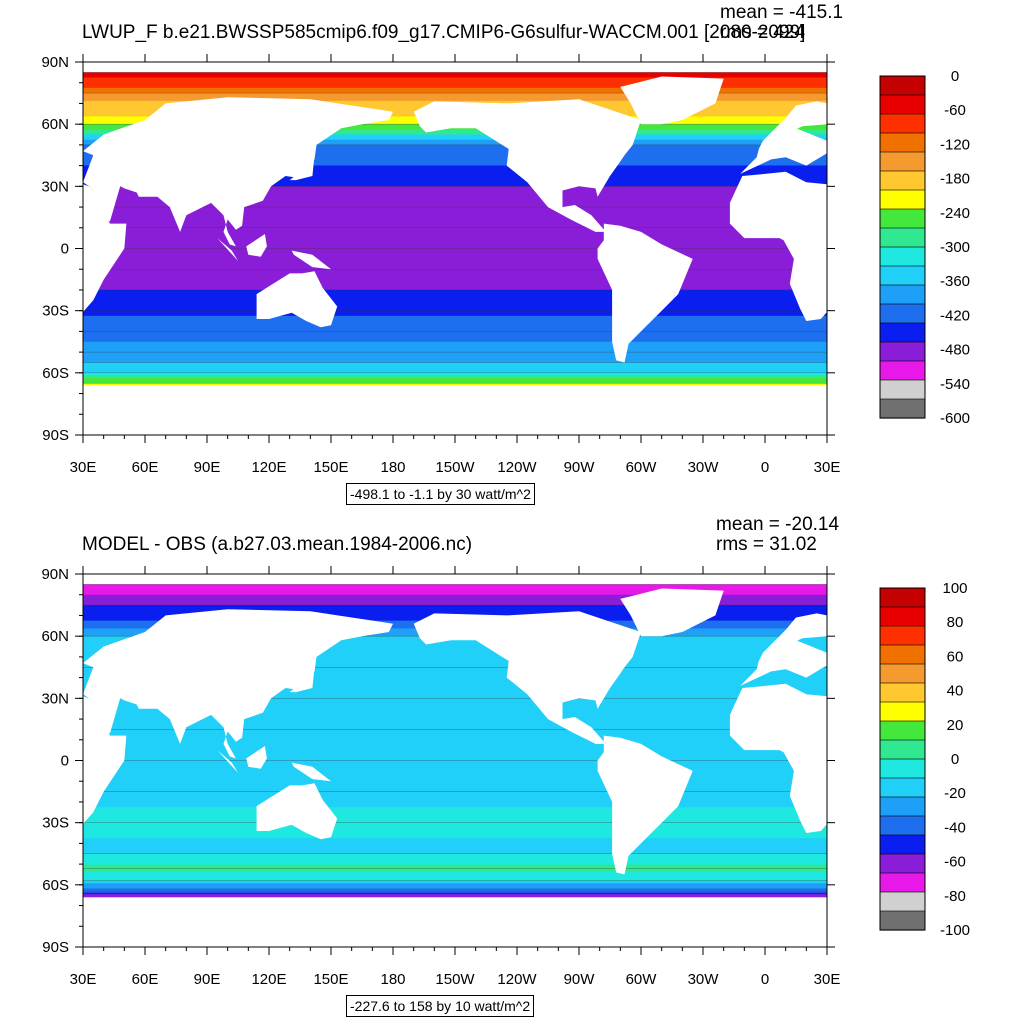 Image resolution: width=1024 pixels, height=1024 pixels. I want to click on antarctica, so click(455, 410).